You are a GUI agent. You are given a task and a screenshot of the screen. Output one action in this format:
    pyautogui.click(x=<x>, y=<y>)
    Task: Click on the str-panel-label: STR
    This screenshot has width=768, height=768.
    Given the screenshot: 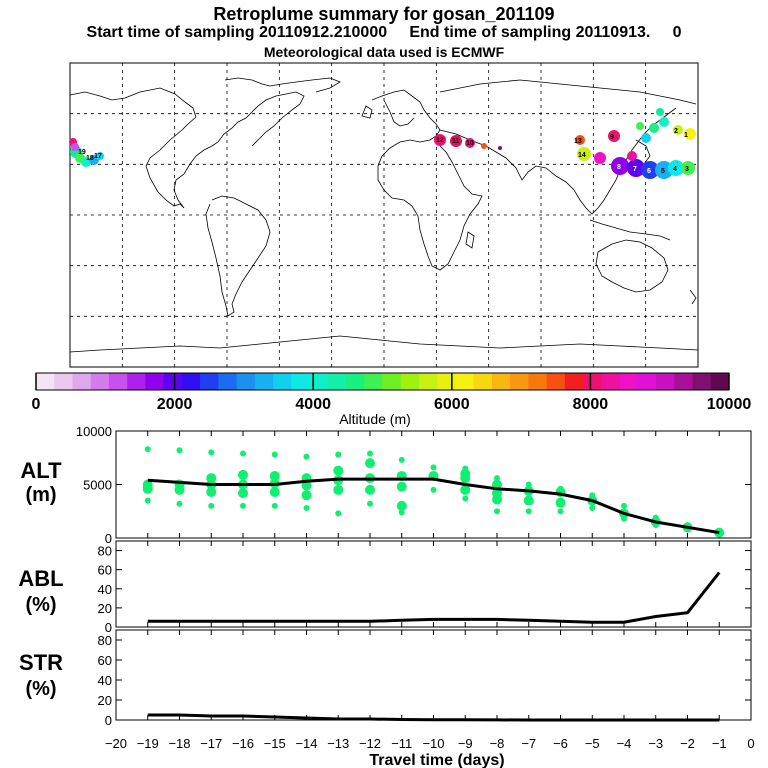 What is the action you would take?
    pyautogui.click(x=41, y=662)
    